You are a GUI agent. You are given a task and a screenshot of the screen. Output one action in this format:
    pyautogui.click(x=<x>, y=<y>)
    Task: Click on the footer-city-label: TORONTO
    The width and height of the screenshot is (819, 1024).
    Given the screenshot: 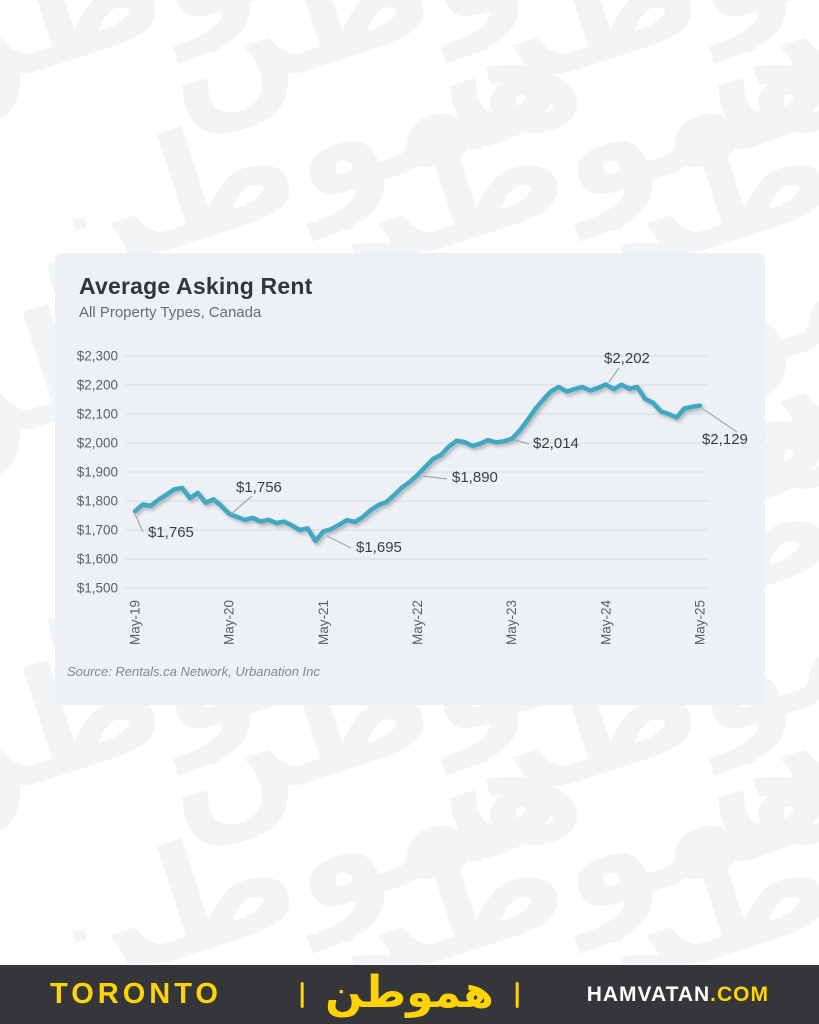 What is the action you would take?
    pyautogui.click(x=136, y=994)
    